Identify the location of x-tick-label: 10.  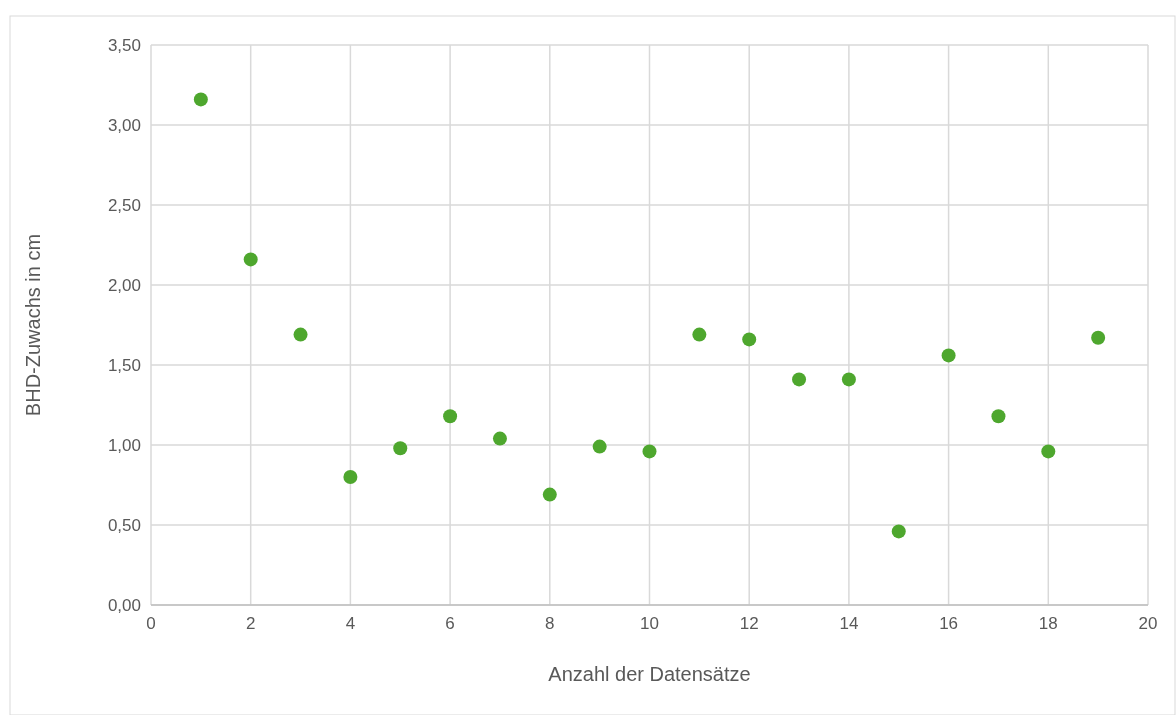
(649, 623).